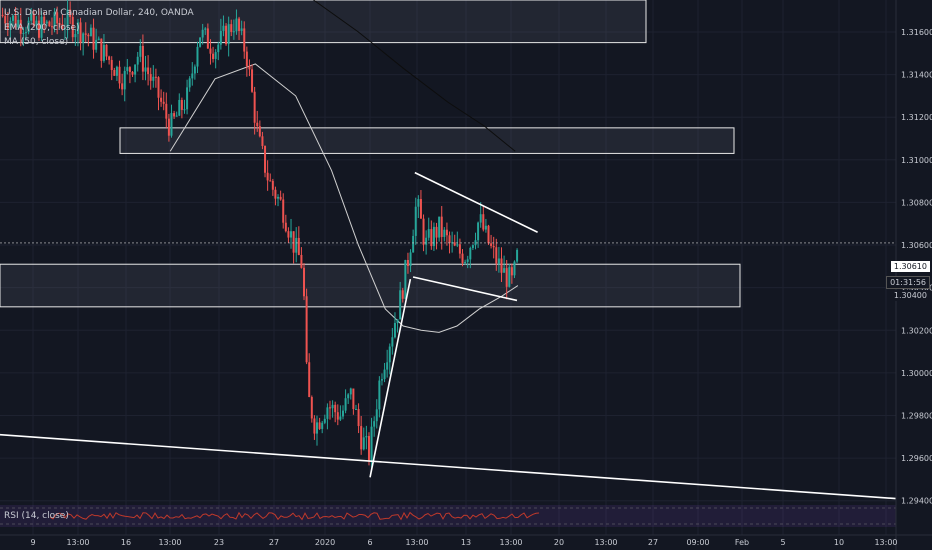 The image size is (932, 550). I want to click on price-tick-label: 1.31000, so click(916, 160).